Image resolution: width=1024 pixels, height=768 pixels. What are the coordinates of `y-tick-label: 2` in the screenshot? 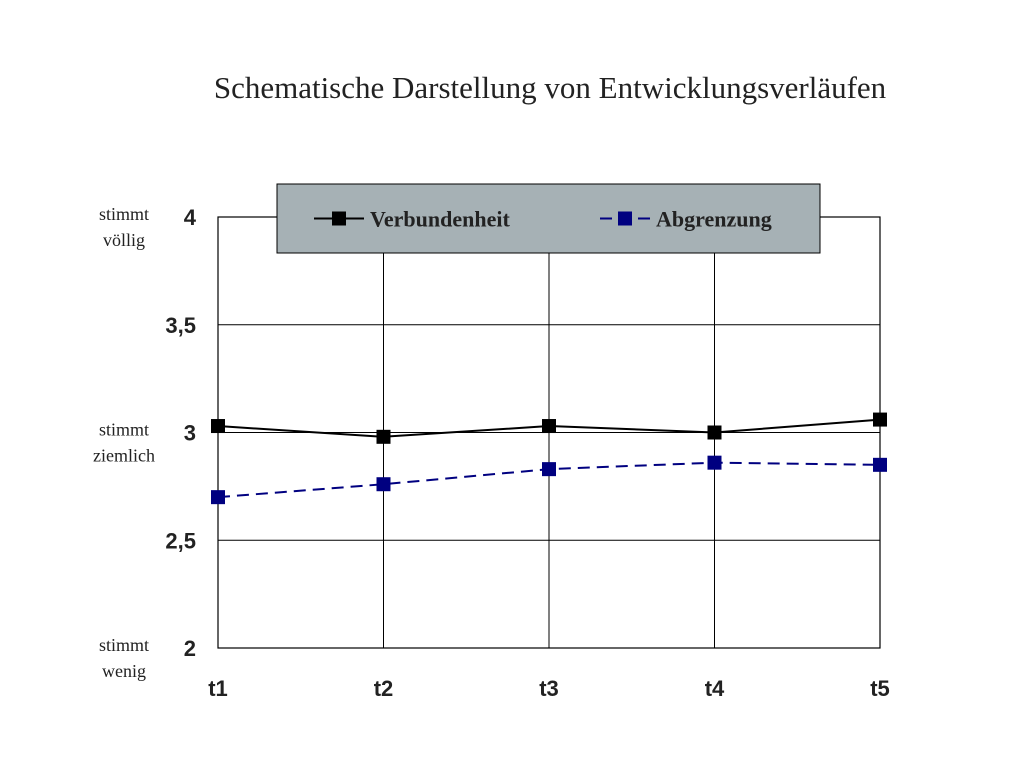 It's located at (190, 648).